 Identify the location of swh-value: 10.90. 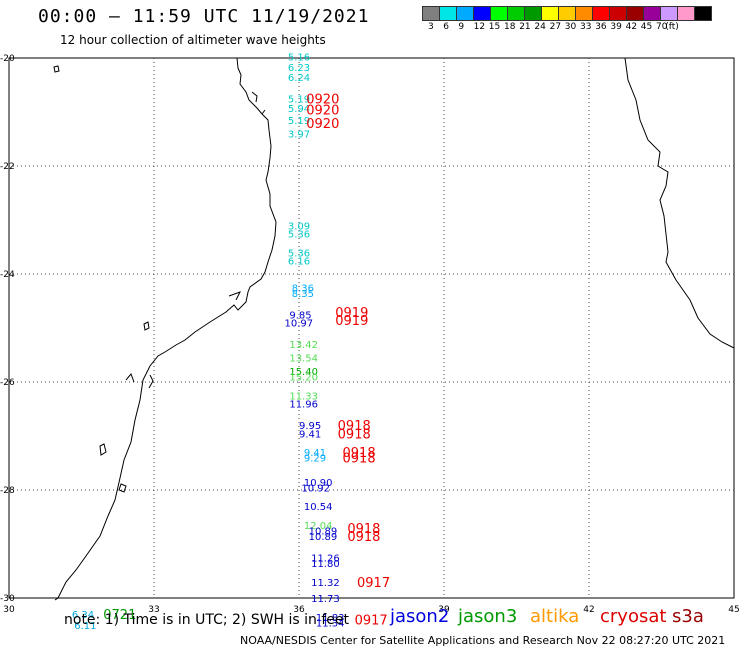
(318, 483).